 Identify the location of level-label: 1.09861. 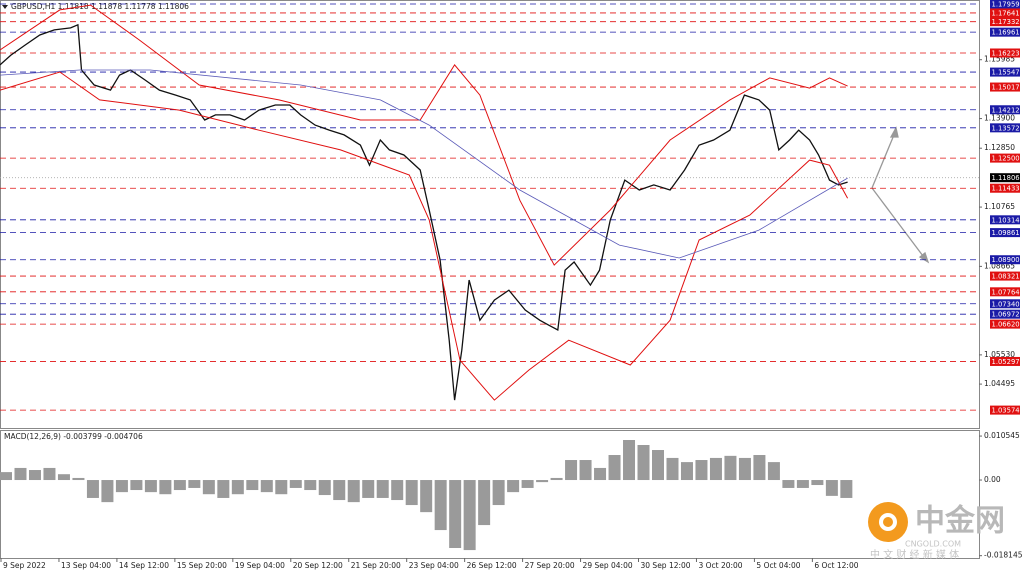
(1006, 233).